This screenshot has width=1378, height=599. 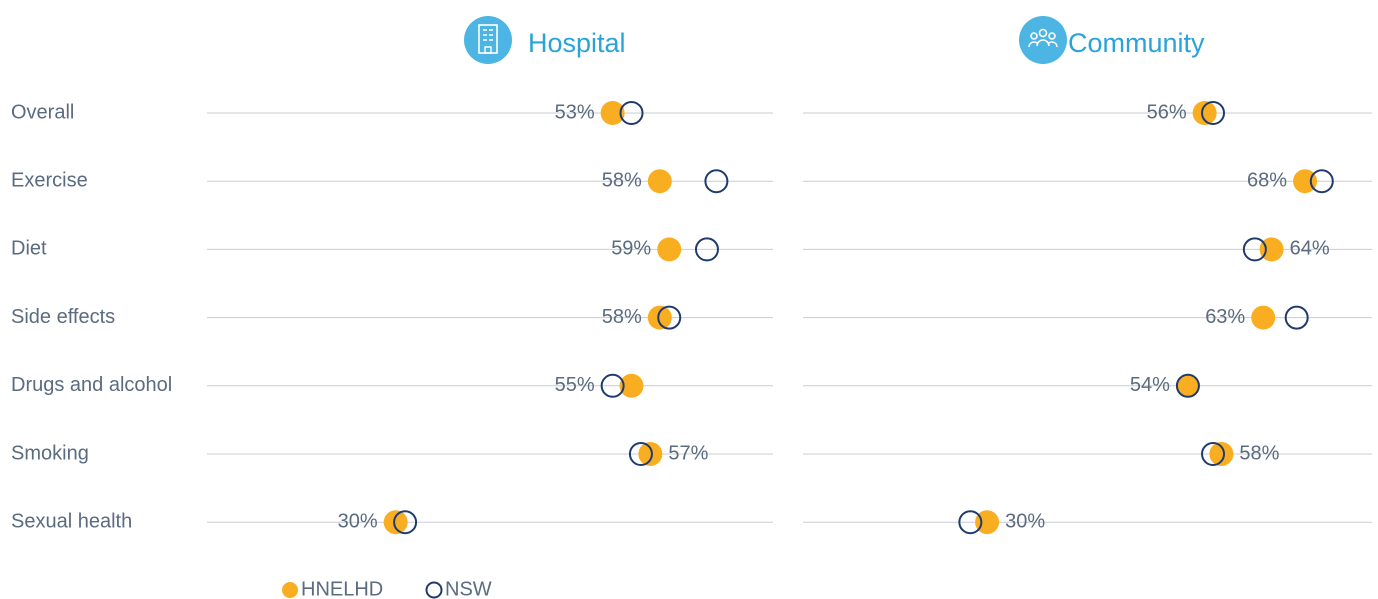 What do you see at coordinates (631, 249) in the screenshot?
I see `value-label: 59%` at bounding box center [631, 249].